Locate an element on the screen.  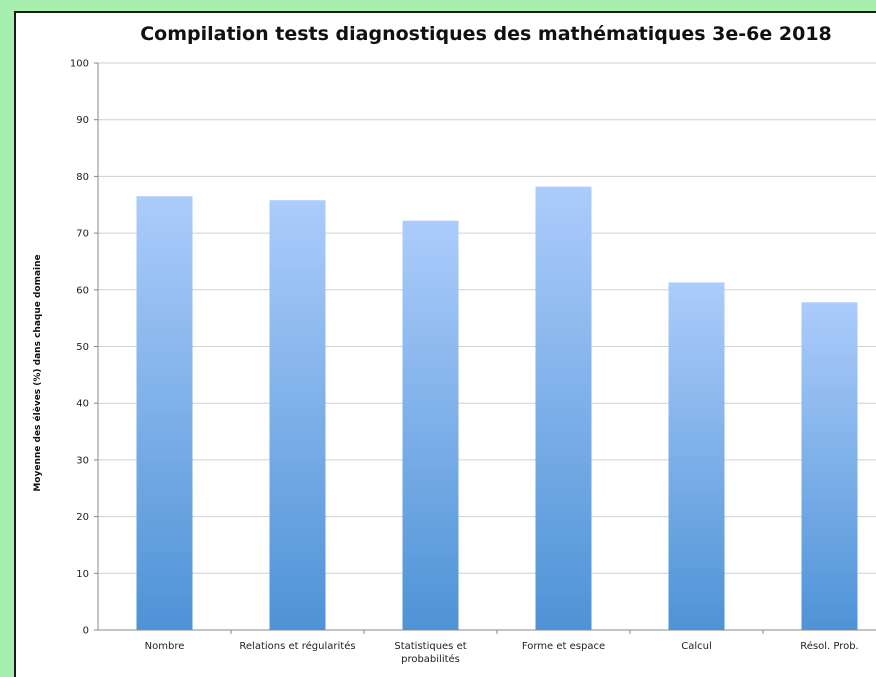
y-tick-label: 100 is located at coordinates (79, 64).